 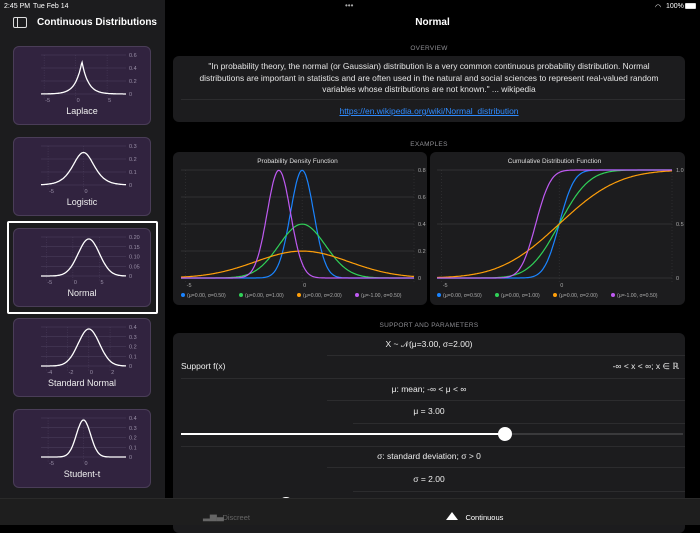 What do you see at coordinates (675, 6) in the screenshot?
I see `status-battery: 100%` at bounding box center [675, 6].